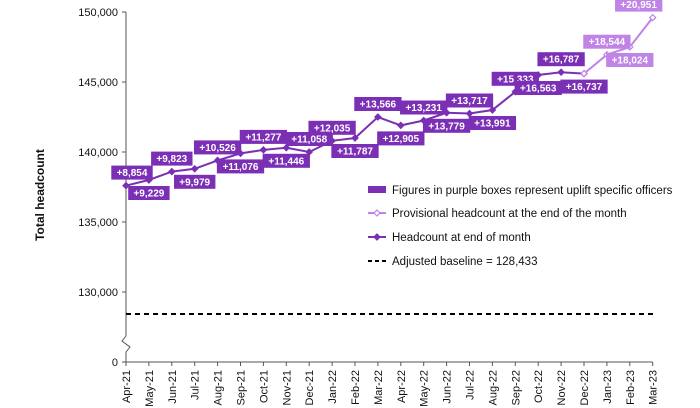 This screenshot has height=408, width=700. What do you see at coordinates (356, 387) in the screenshot?
I see `x-tick-label: Feb-22` at bounding box center [356, 387].